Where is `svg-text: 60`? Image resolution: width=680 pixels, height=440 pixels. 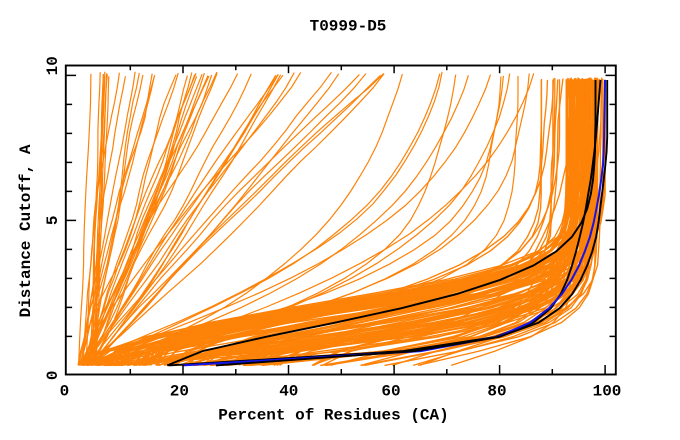 svg-text: 60 is located at coordinates (390, 392).